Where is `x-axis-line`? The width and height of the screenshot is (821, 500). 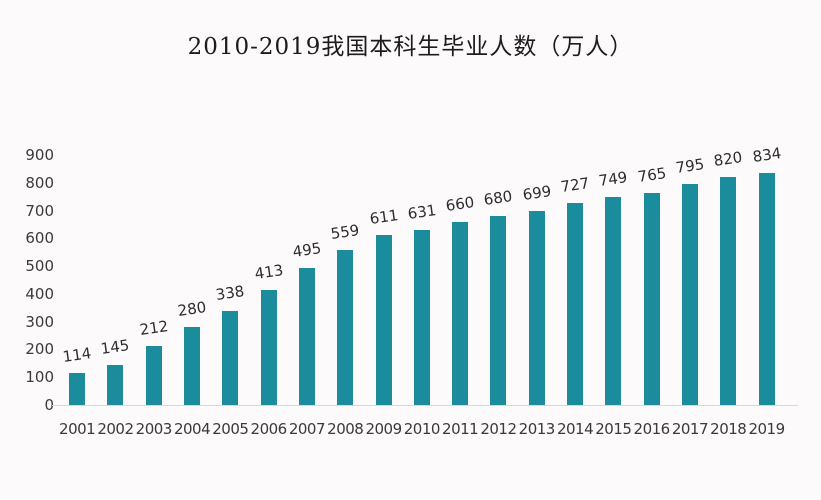 x-axis-line is located at coordinates (425, 405).